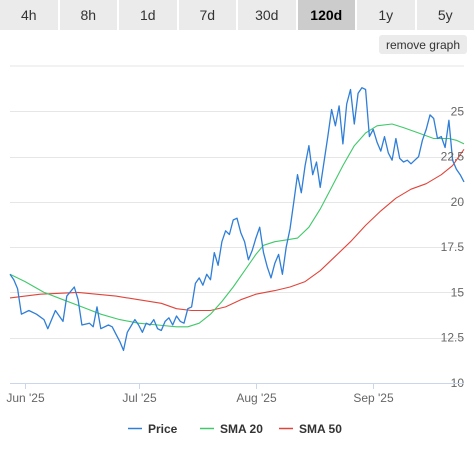 This screenshot has width=474, height=455. Describe the element at coordinates (386, 15) in the screenshot. I see `tab-1y: 1y` at that location.